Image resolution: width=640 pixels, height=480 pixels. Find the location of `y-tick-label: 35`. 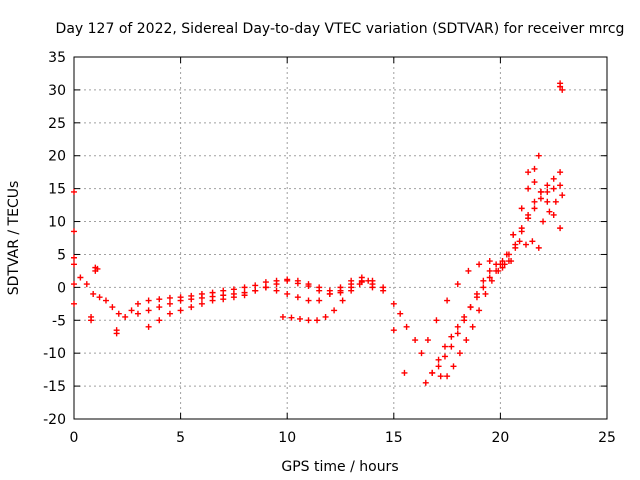

y-tick-label: 35 is located at coordinates (57, 58).